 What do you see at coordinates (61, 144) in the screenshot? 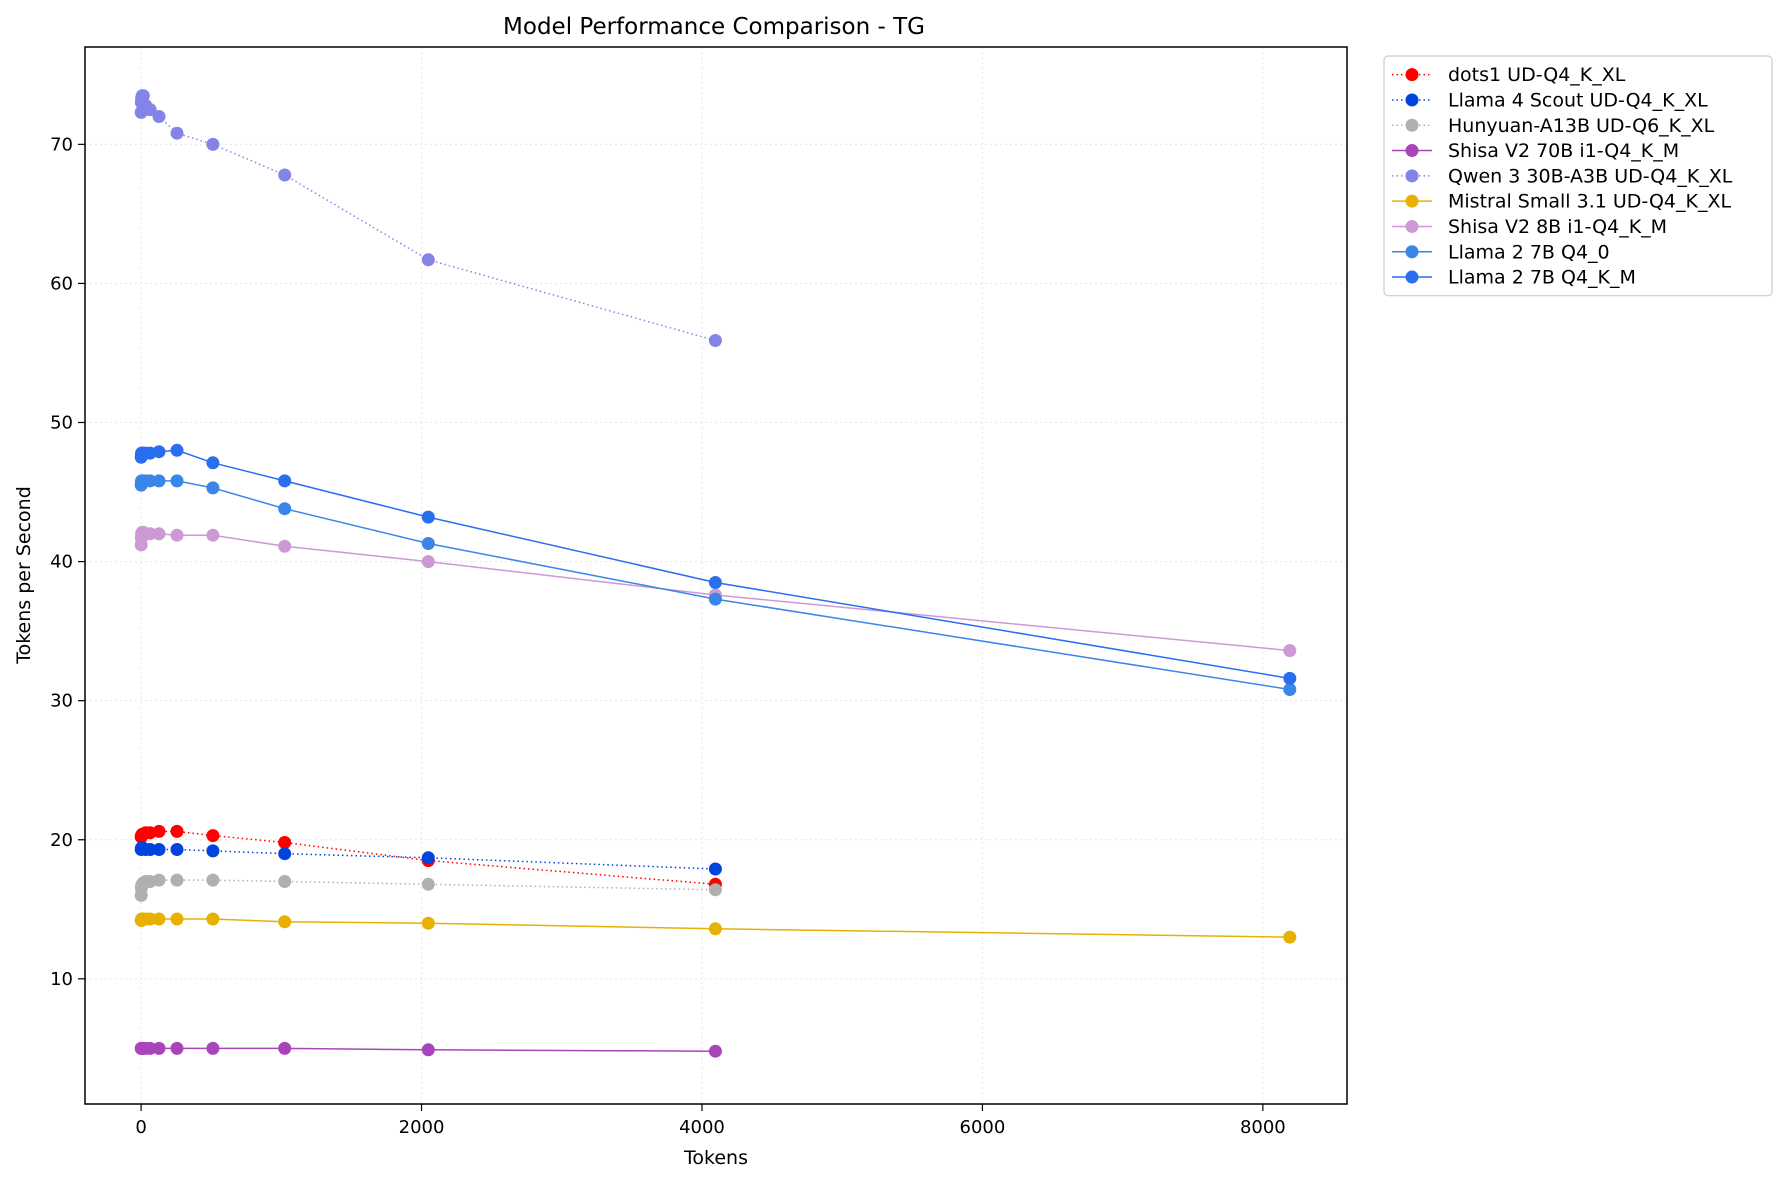
I see `y-tick-label: 70` at bounding box center [61, 144].